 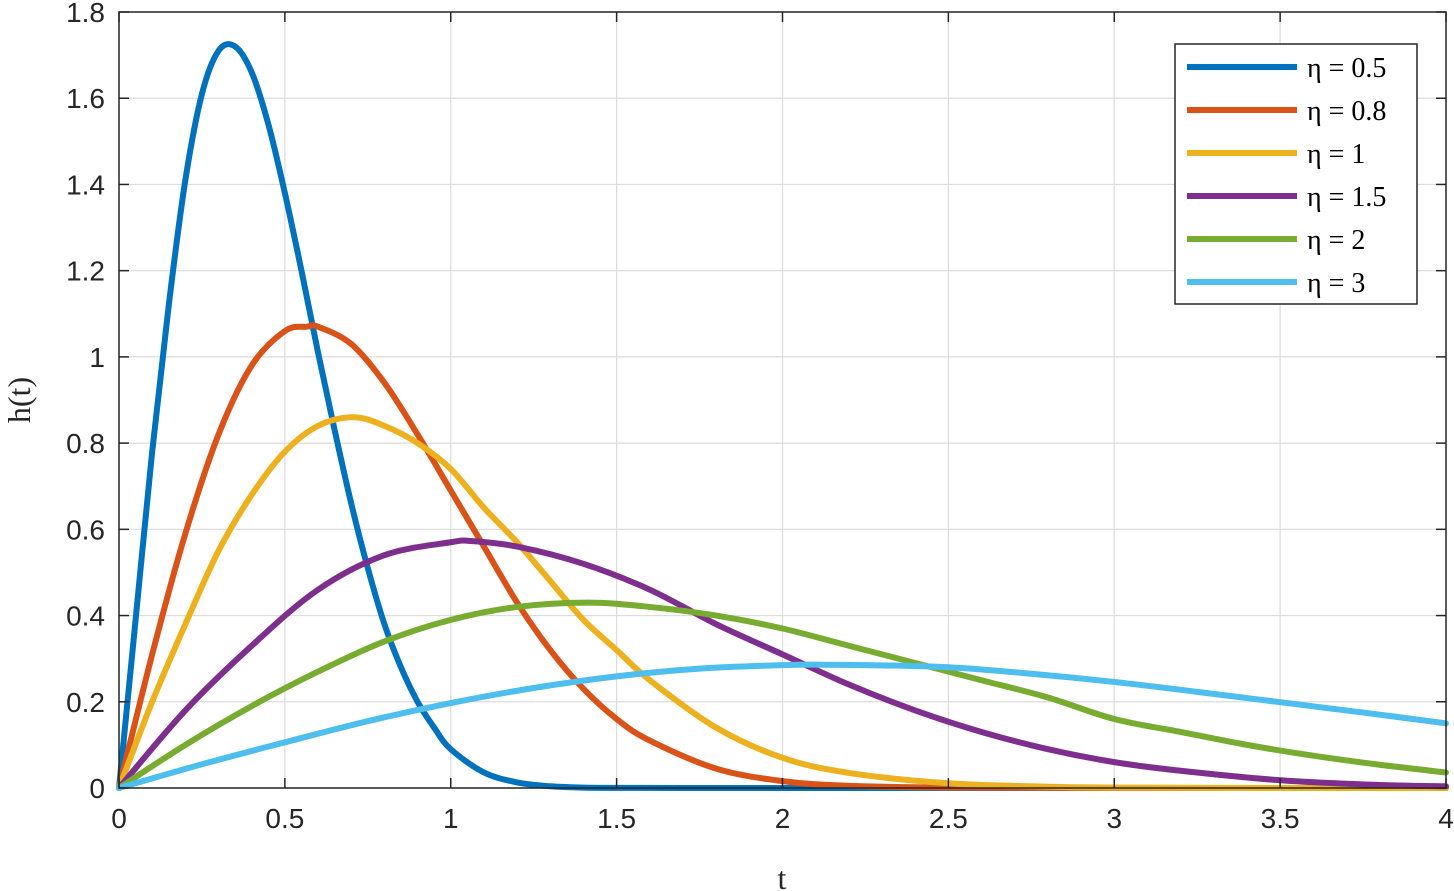 What do you see at coordinates (1280, 818) in the screenshot?
I see `x-tick-label: 3.5` at bounding box center [1280, 818].